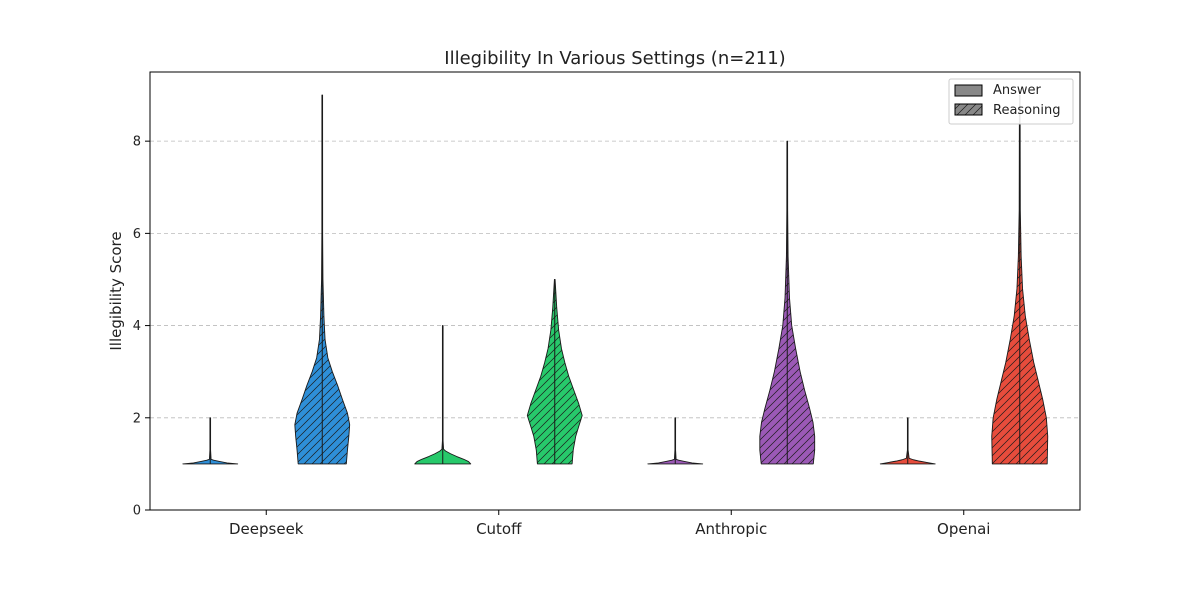 The height and width of the screenshot is (600, 1200). Describe the element at coordinates (968, 90) in the screenshot. I see `legend-swatch-answer` at that location.